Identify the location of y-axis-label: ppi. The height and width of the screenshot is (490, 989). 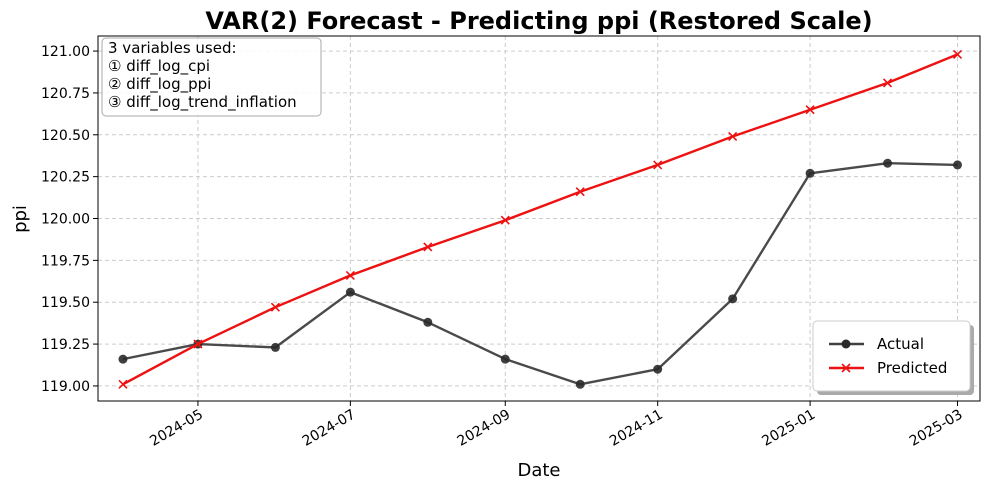
(20, 219).